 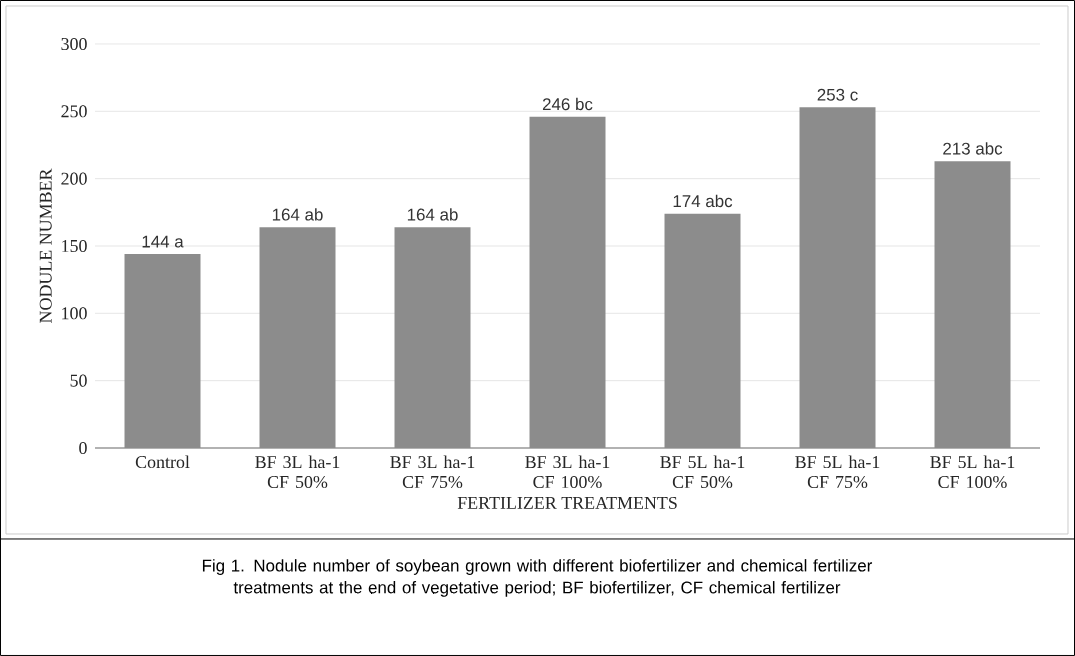 What do you see at coordinates (702, 472) in the screenshot?
I see `x-tick-label: BF 5L ha-1 CF 50%` at bounding box center [702, 472].